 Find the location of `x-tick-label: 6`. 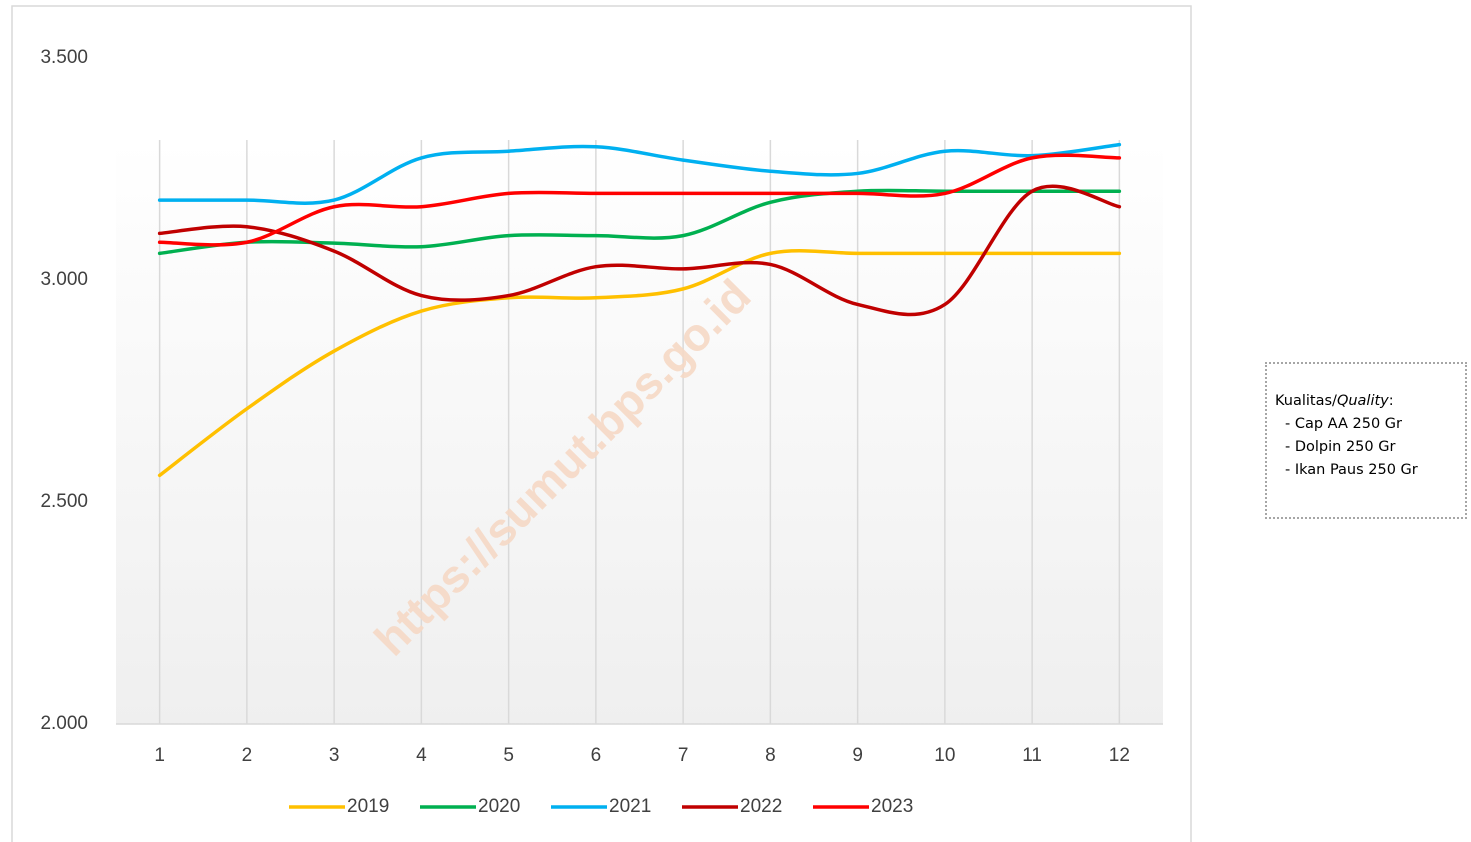

x-tick-label: 6 is located at coordinates (596, 755).